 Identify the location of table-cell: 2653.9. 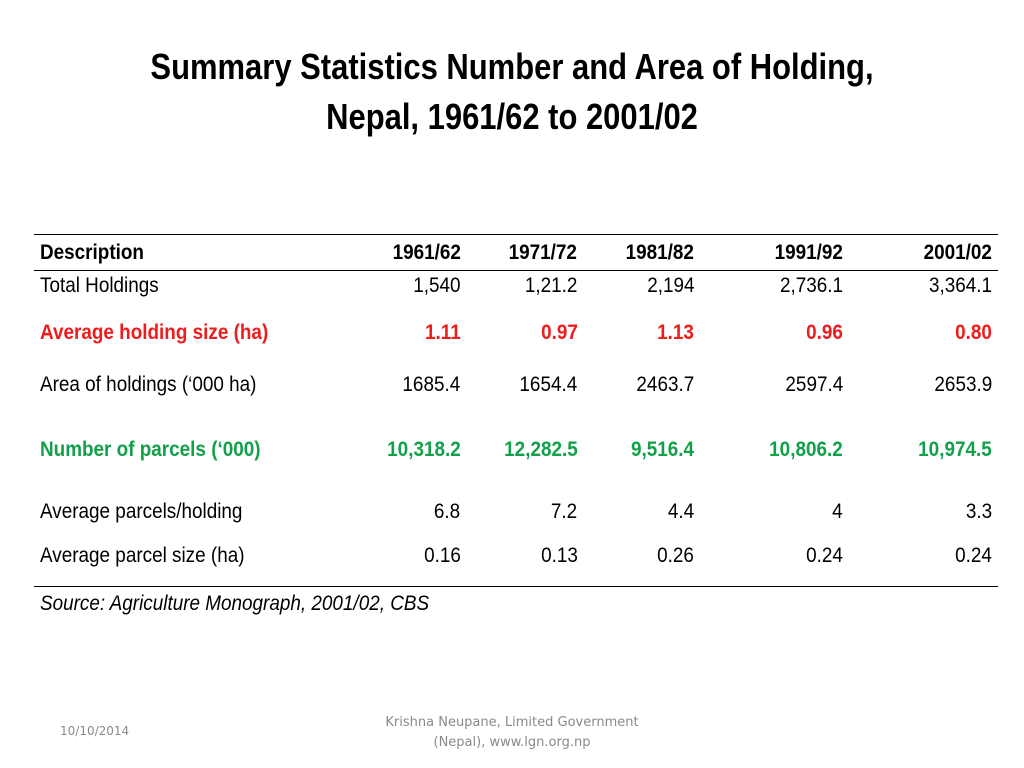
(963, 384).